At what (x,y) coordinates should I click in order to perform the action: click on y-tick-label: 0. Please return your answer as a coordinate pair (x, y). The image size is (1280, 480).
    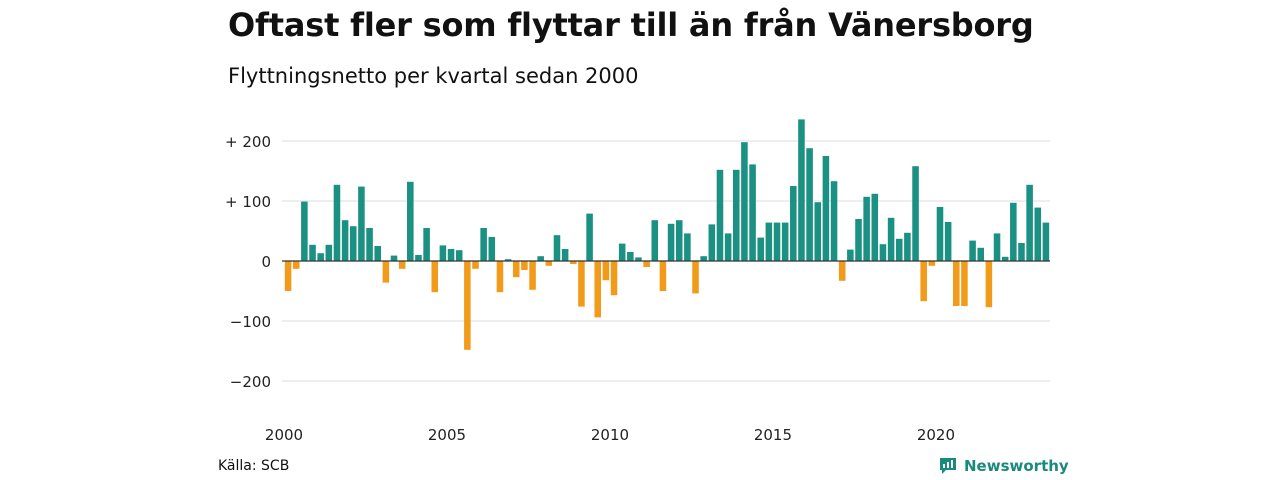
    Looking at the image, I should click on (266, 262).